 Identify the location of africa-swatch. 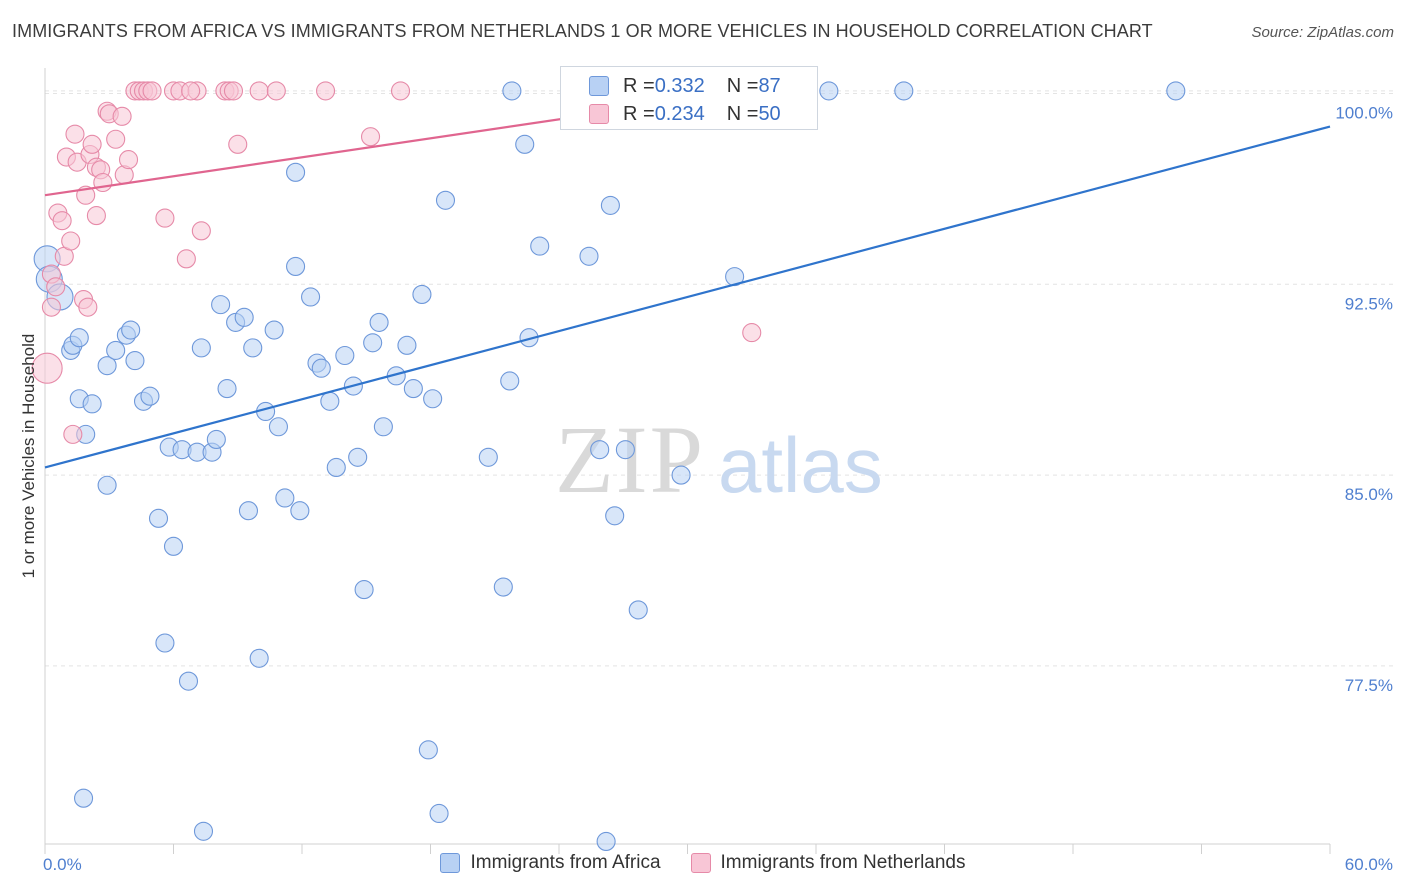
(599, 86).